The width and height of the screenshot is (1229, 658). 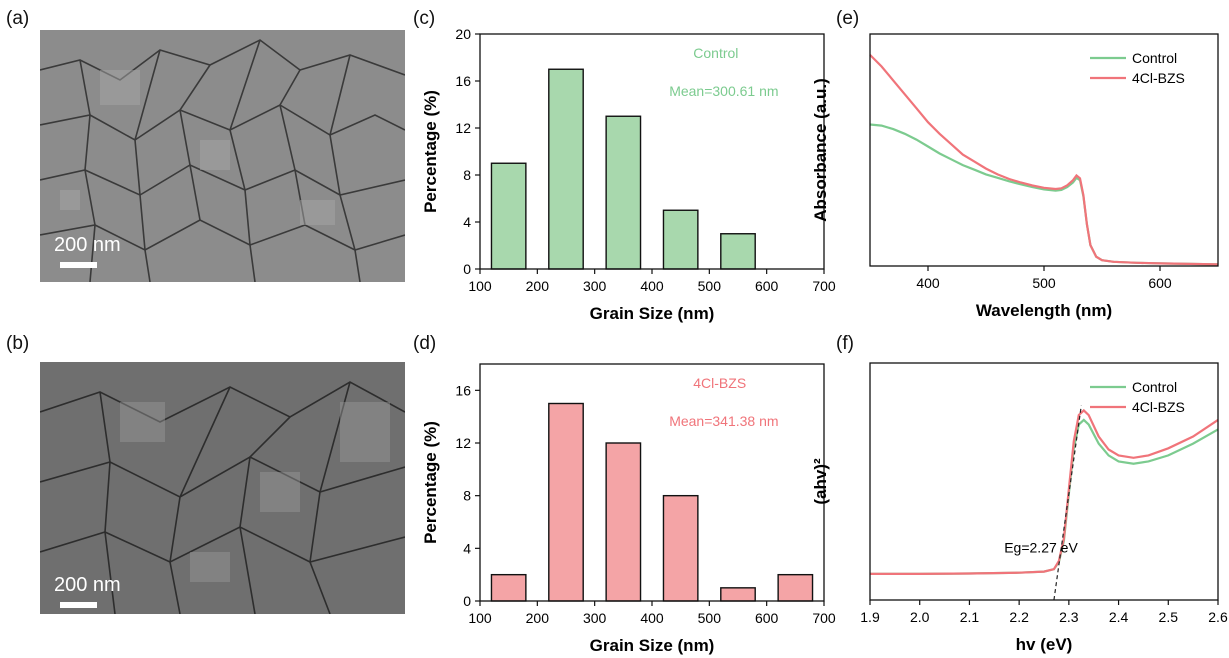 I want to click on x-tick-label: 2.6, so click(x=1218, y=617).